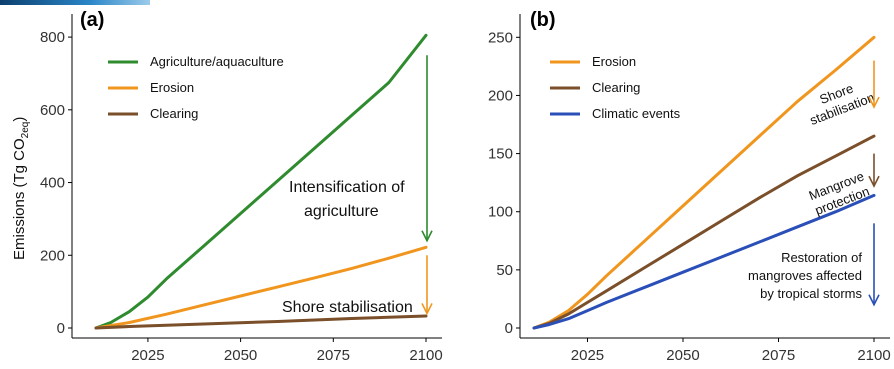 The width and height of the screenshot is (894, 369). I want to click on panel-a-y-axis-title: Emissions (Tg CO2eq), so click(21, 188).